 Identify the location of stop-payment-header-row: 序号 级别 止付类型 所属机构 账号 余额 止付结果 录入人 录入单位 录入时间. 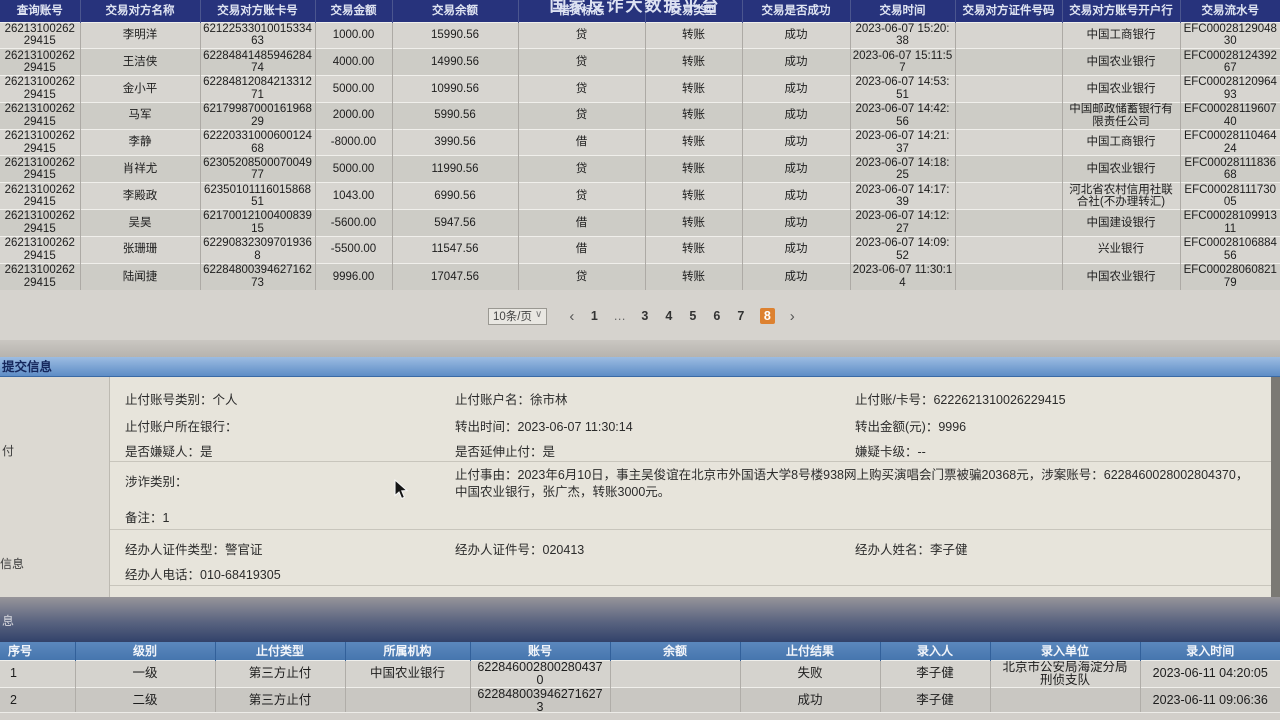
(640, 651).